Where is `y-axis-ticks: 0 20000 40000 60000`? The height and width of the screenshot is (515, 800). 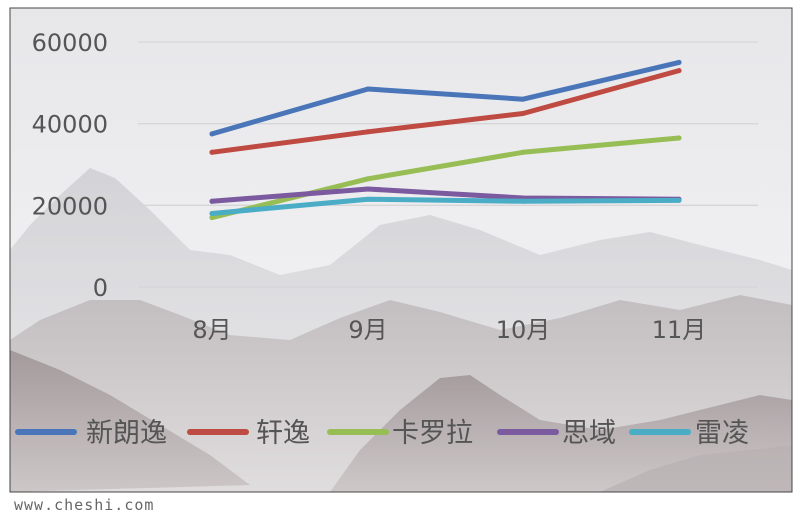 y-axis-ticks: 0 20000 40000 60000 is located at coordinates (70, 165).